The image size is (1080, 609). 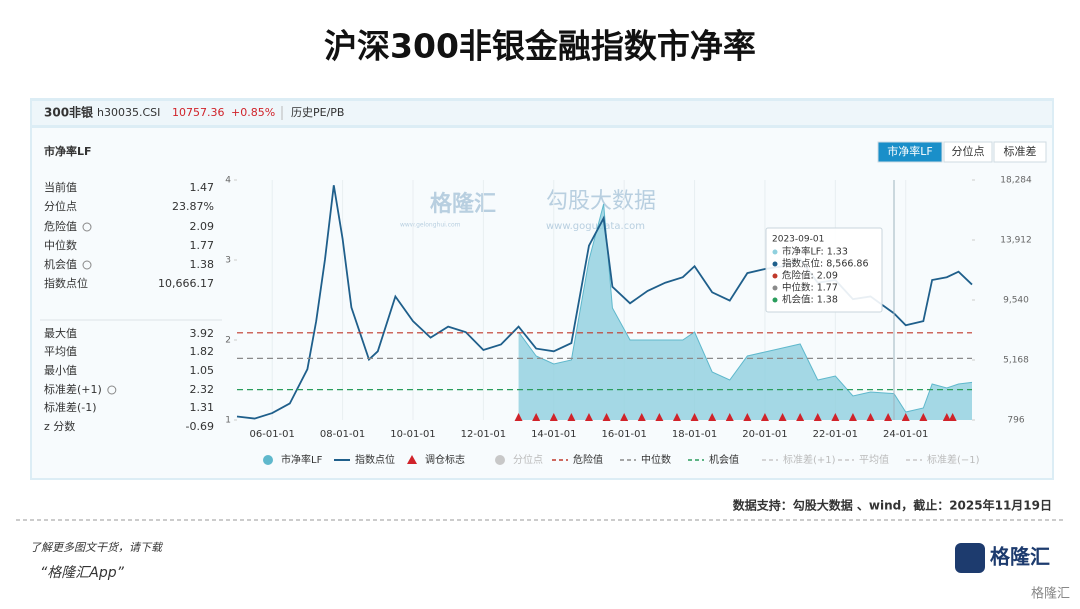 I want to click on x-tick-label: 24-01-01, so click(x=905, y=434).